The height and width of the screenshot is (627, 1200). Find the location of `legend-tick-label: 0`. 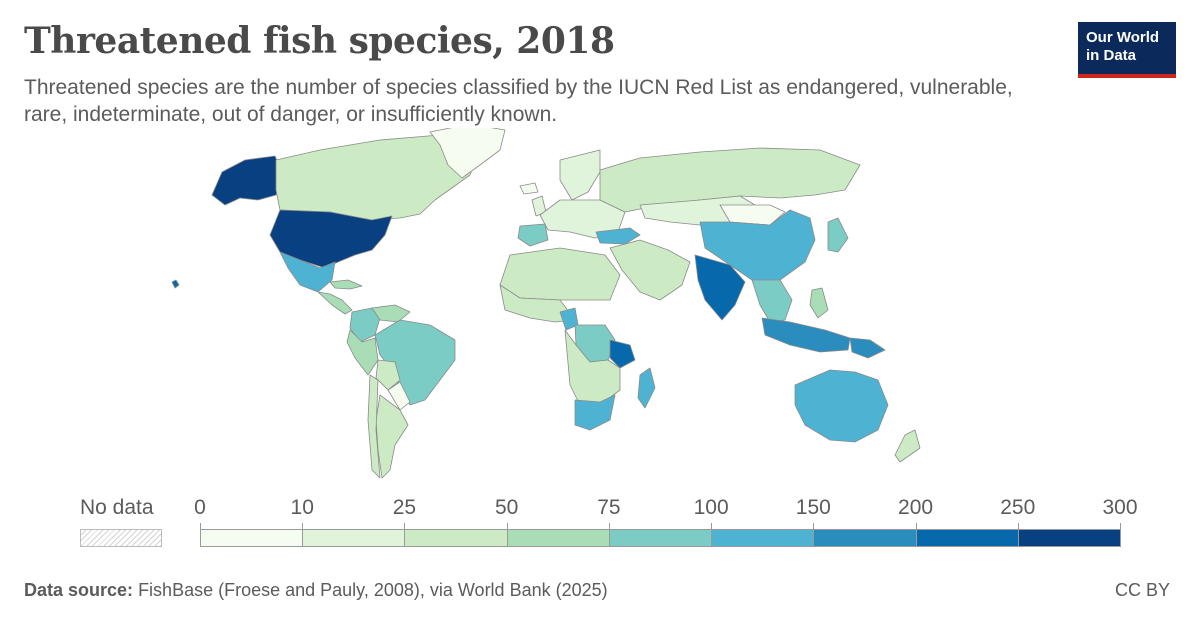

legend-tick-label: 0 is located at coordinates (200, 507).